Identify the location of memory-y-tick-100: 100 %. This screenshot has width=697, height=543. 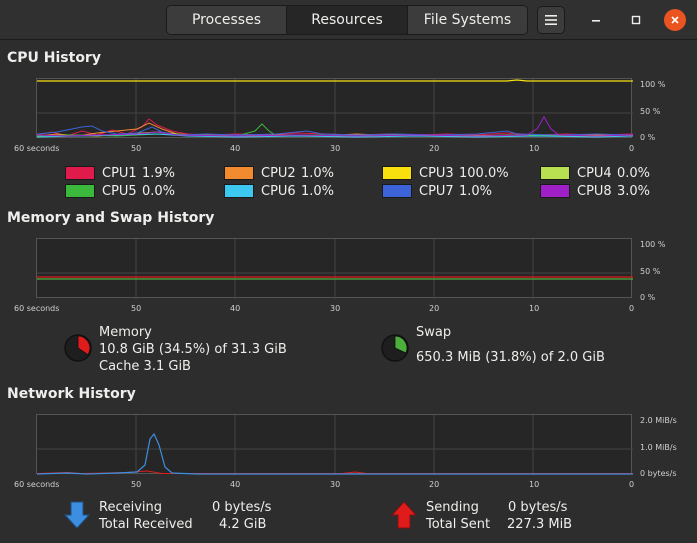
(653, 244).